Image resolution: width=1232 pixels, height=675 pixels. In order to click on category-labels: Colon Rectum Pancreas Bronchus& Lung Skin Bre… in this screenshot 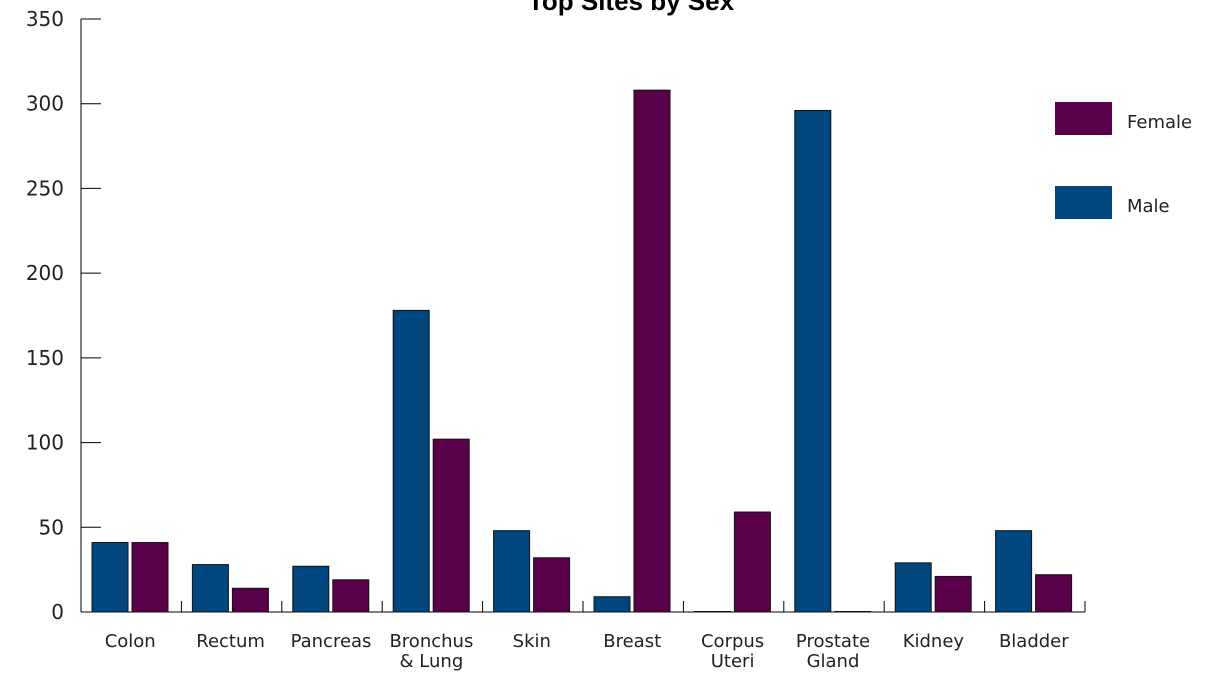, I will do `click(587, 651)`.